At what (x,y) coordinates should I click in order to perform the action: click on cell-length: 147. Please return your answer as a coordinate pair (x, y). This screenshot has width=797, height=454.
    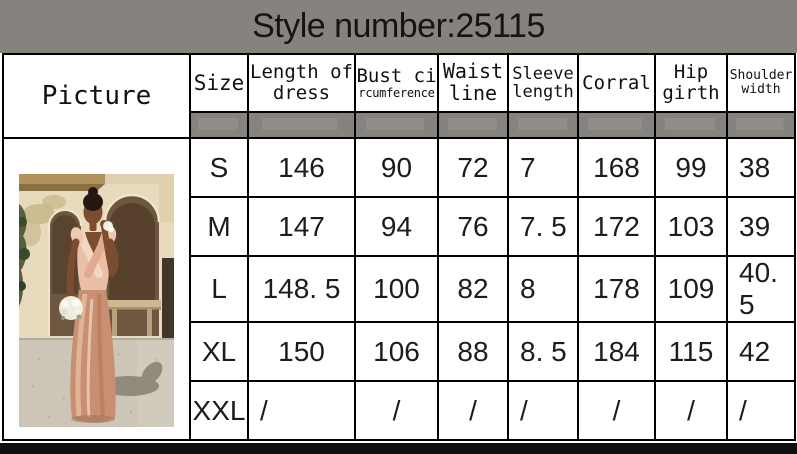
    Looking at the image, I should click on (301, 226).